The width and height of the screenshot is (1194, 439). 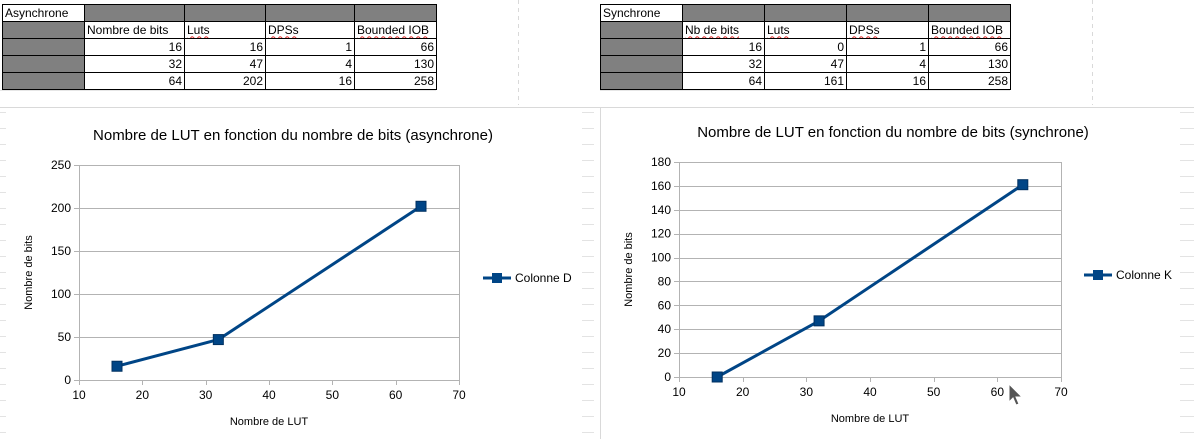 I want to click on legend-label: Colonne K, so click(x=1144, y=275).